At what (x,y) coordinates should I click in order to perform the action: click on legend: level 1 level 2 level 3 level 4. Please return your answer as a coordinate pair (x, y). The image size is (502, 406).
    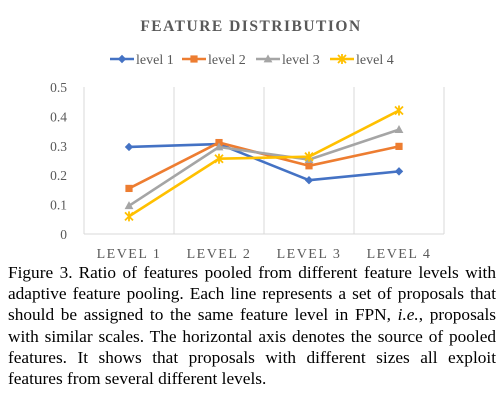
    Looking at the image, I should click on (252, 60).